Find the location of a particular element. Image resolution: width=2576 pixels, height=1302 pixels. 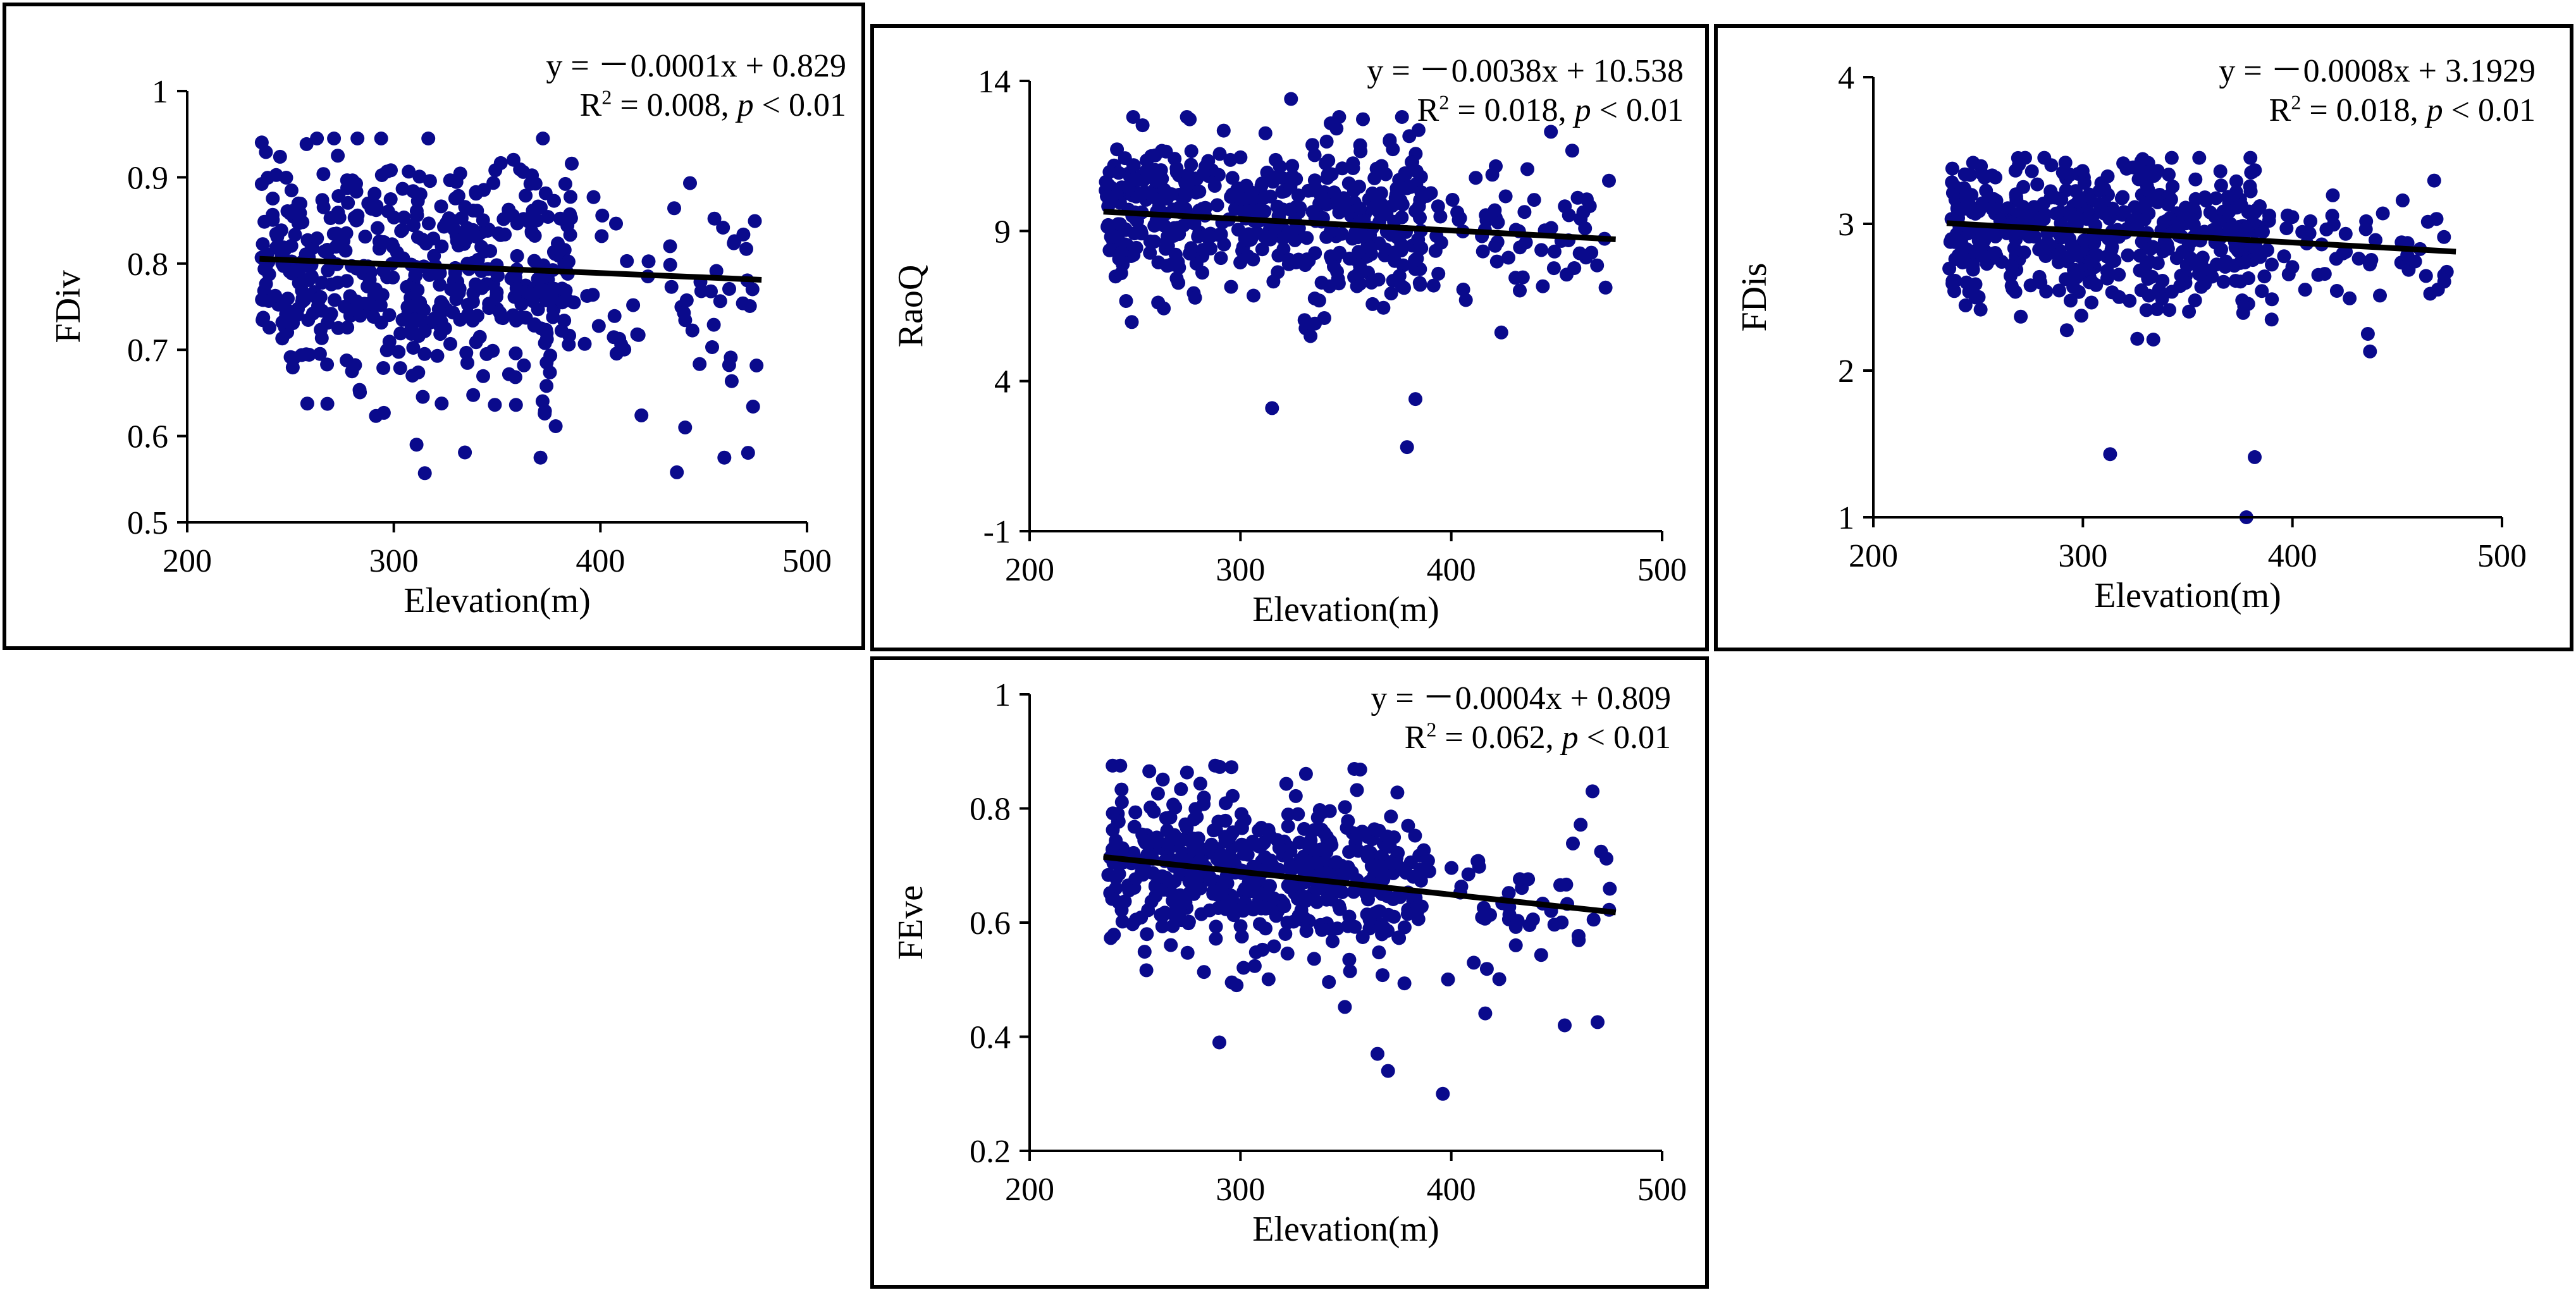

y-tick-label: 14 is located at coordinates (995, 82).